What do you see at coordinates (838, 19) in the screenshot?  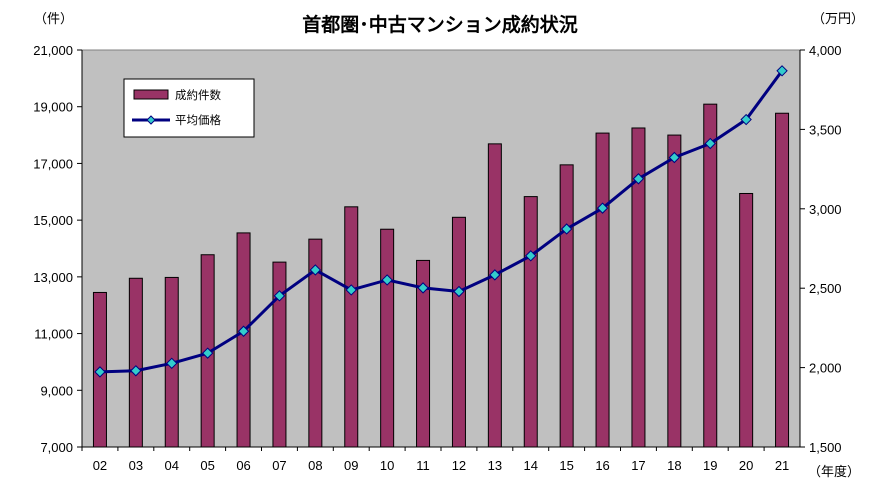 I see `y-right-unit-label: （万円）` at bounding box center [838, 19].